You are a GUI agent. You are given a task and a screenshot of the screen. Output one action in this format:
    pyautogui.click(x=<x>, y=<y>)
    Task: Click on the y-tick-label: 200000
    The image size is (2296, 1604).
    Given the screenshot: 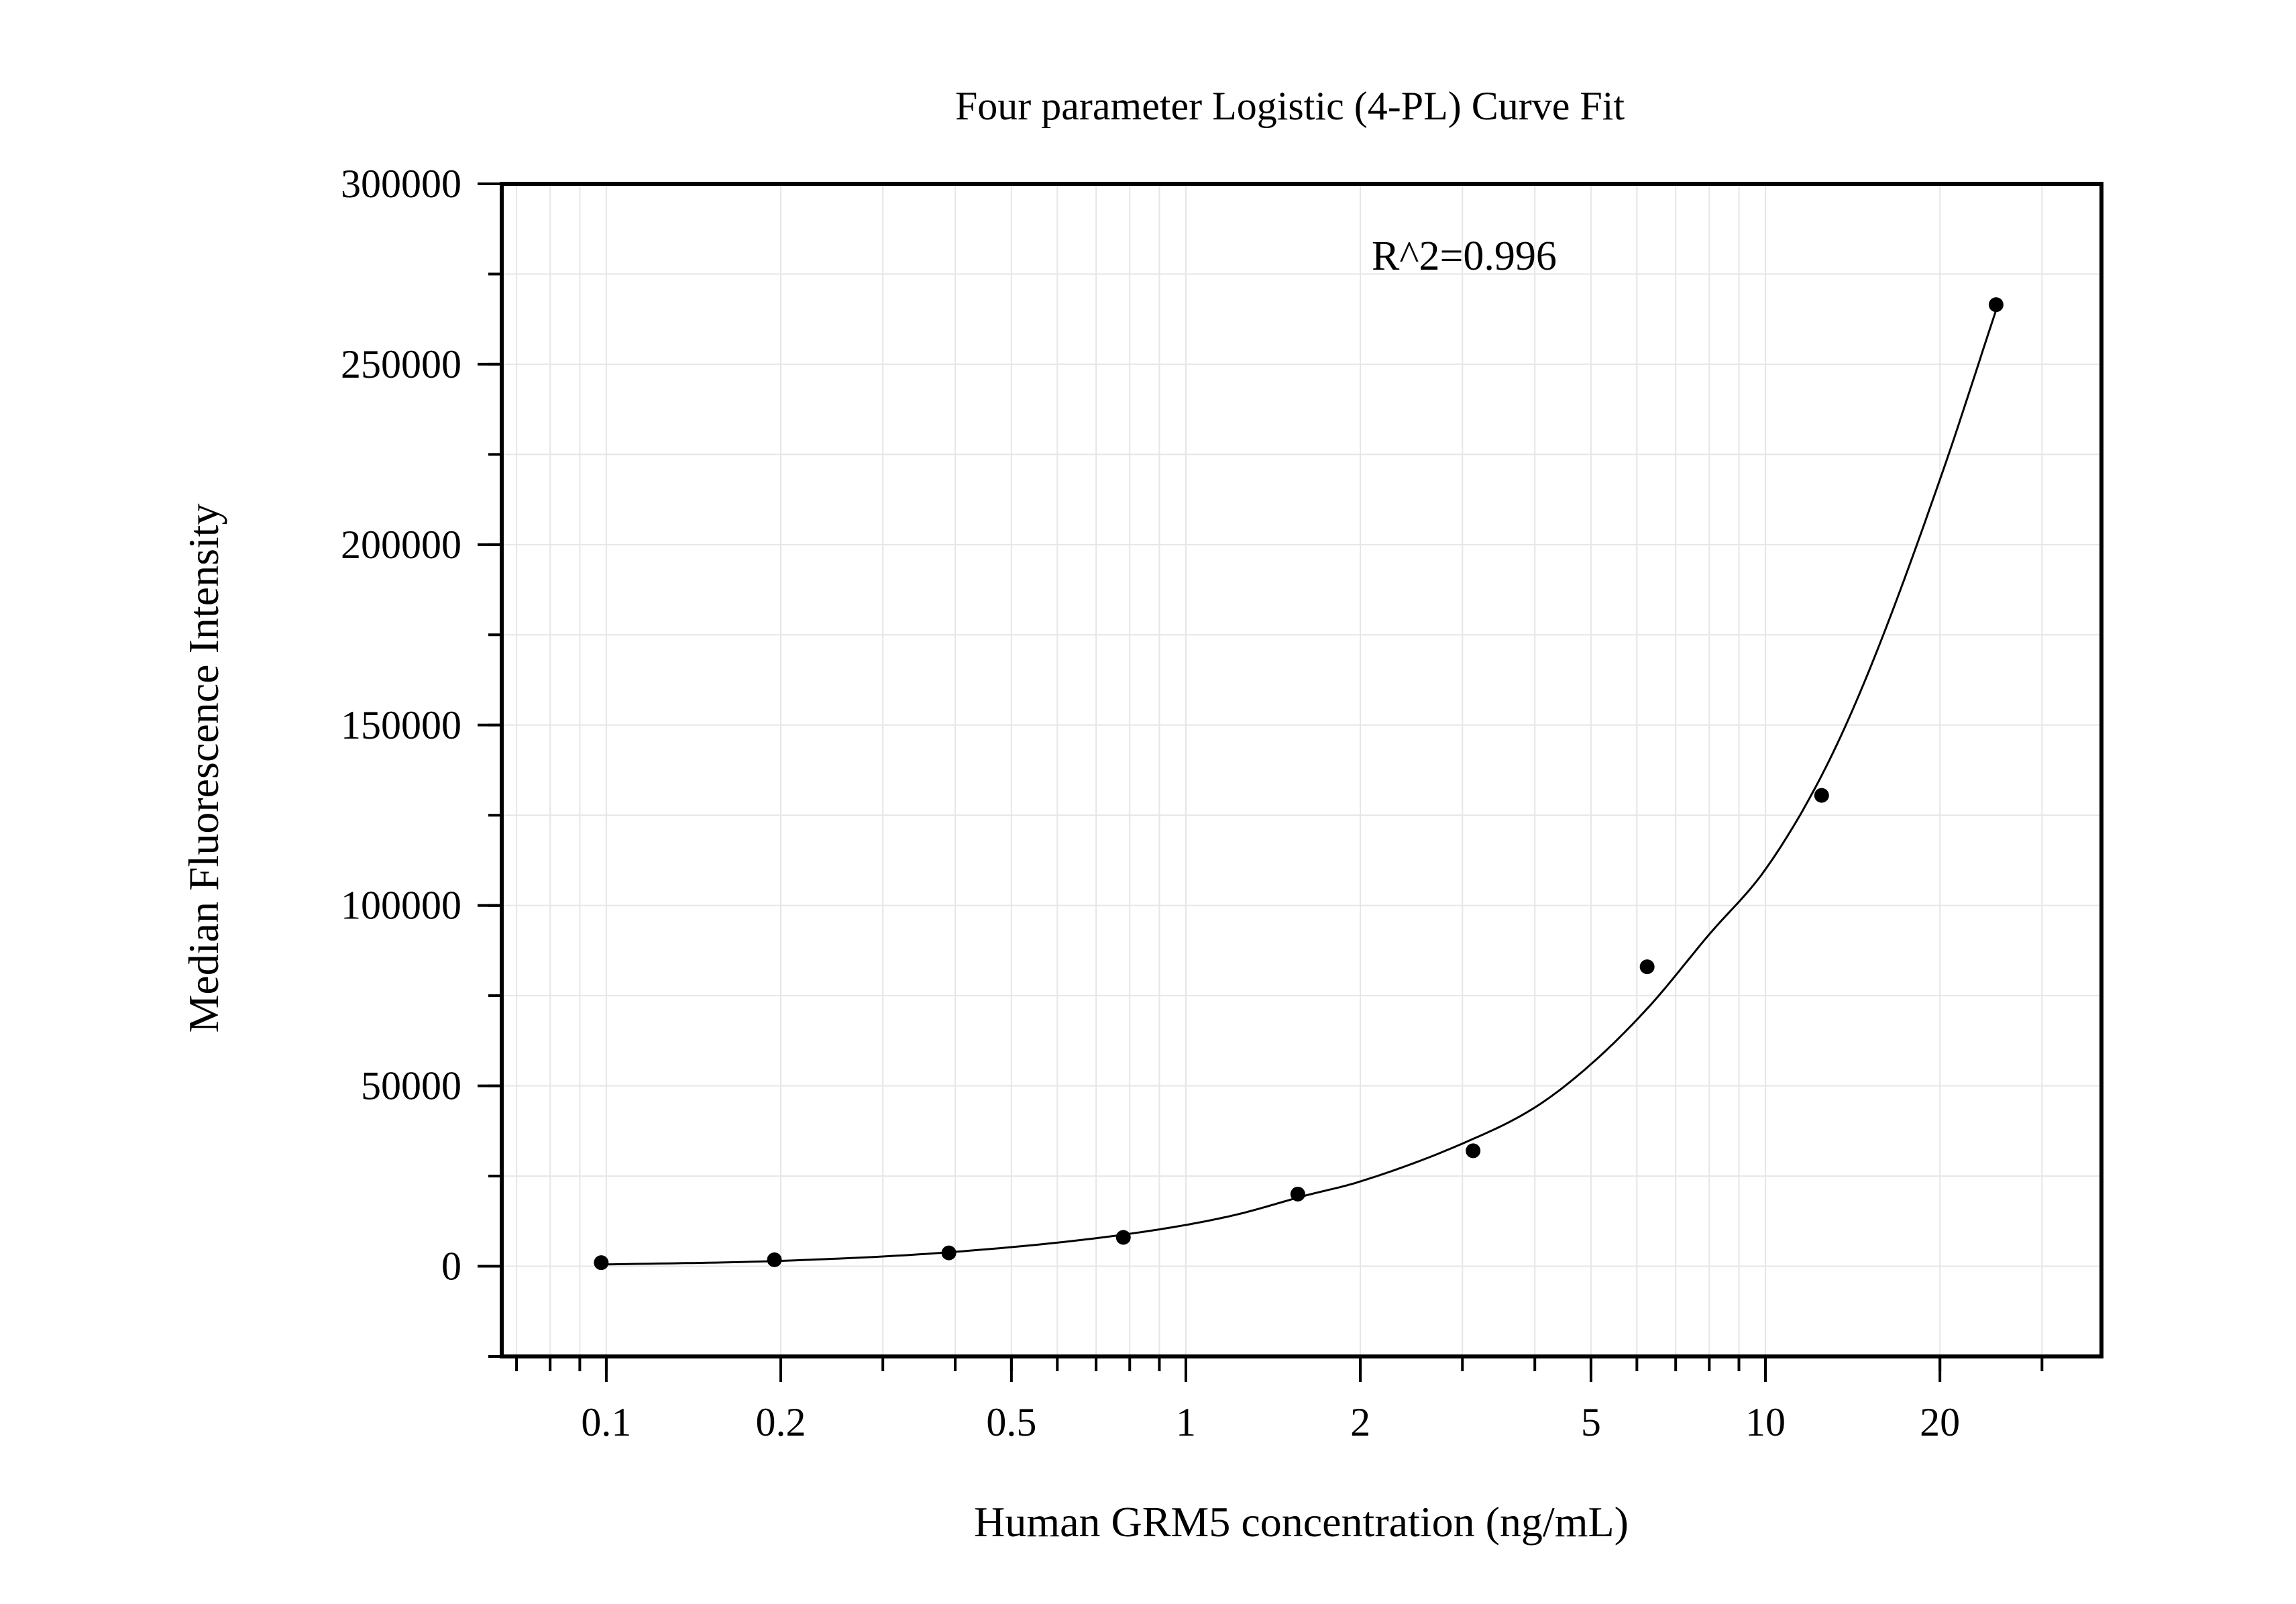 What is the action you would take?
    pyautogui.click(x=401, y=545)
    